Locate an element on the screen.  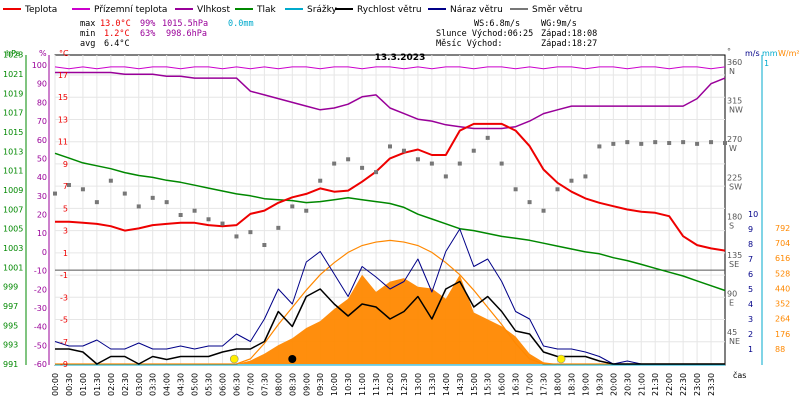
time-tick-label: 09:30 is located at coordinates (320, 384).